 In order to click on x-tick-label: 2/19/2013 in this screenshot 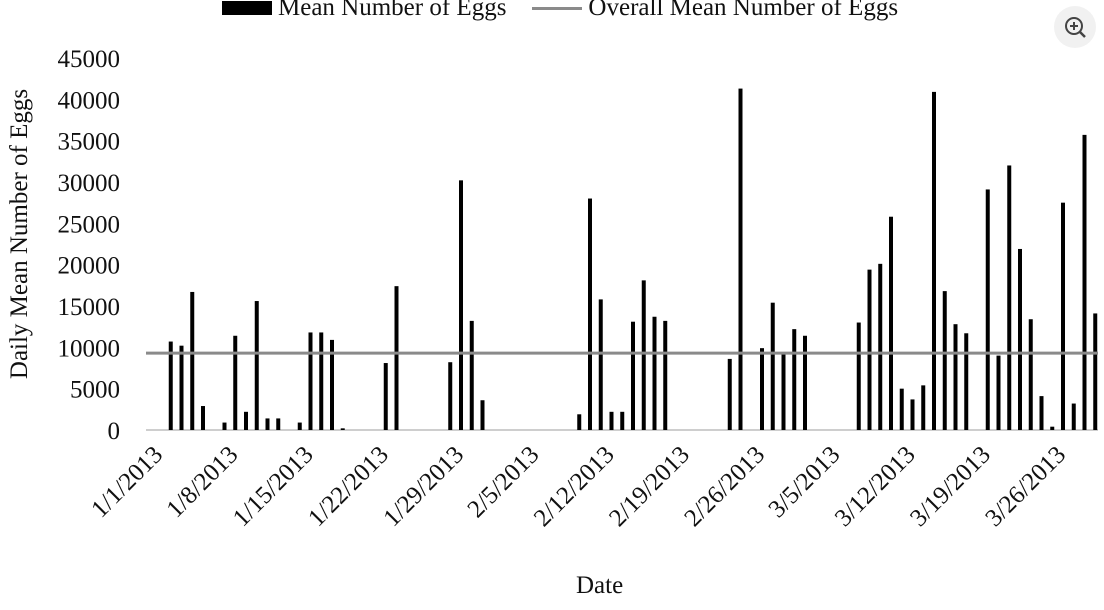, I will do `click(649, 486)`.